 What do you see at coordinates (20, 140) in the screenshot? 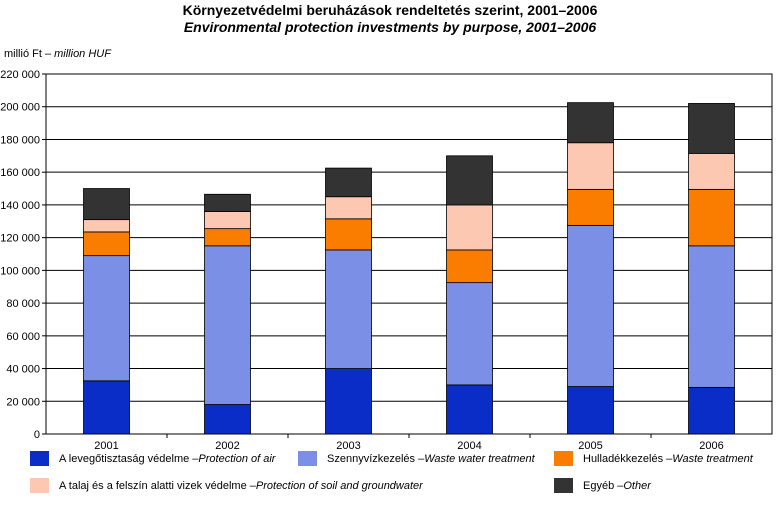
I see `y-tick-label: 180 000` at bounding box center [20, 140].